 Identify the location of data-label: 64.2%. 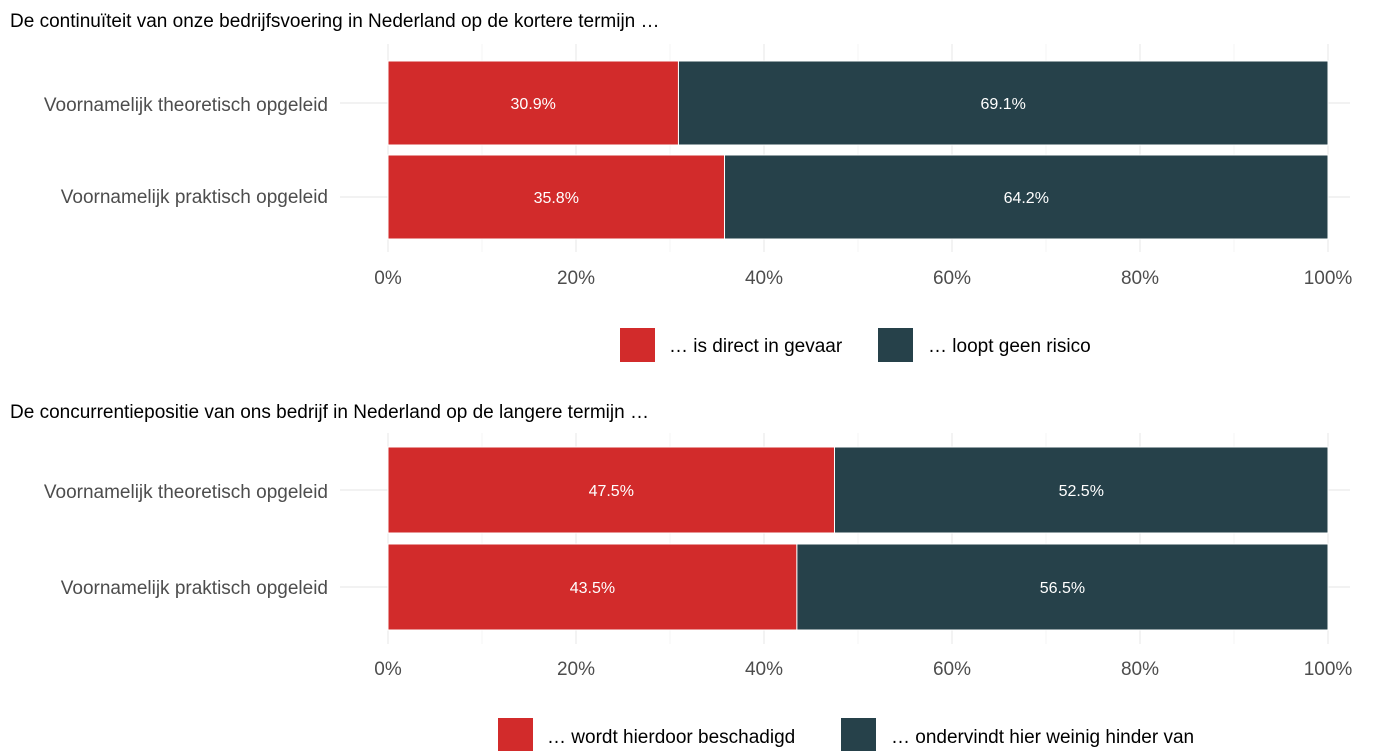
(1026, 198).